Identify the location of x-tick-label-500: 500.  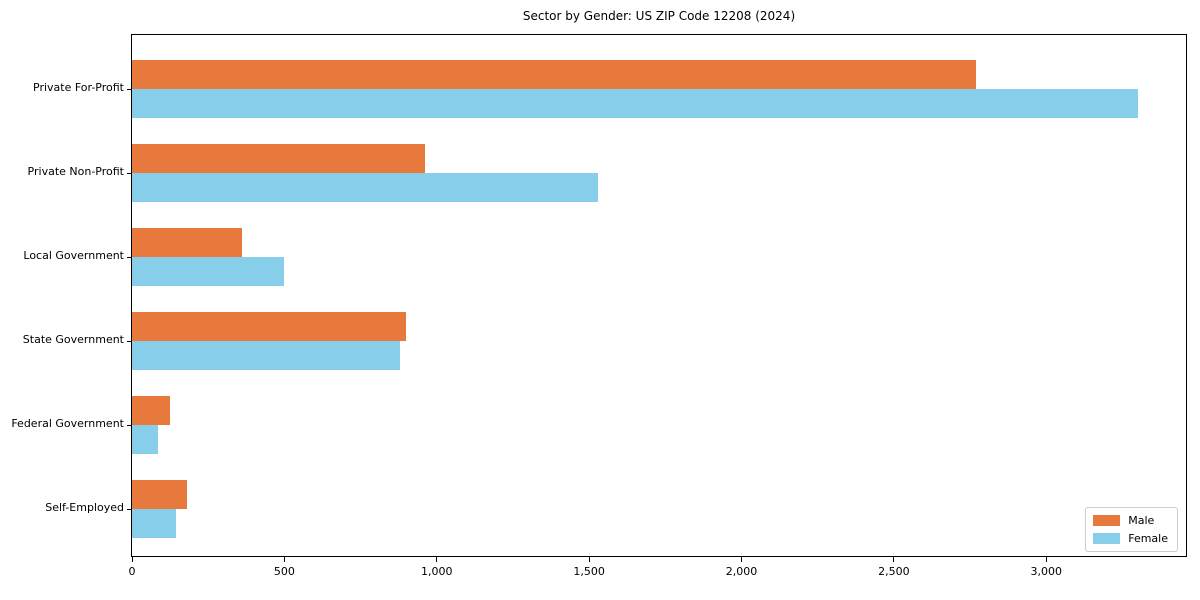
(284, 571).